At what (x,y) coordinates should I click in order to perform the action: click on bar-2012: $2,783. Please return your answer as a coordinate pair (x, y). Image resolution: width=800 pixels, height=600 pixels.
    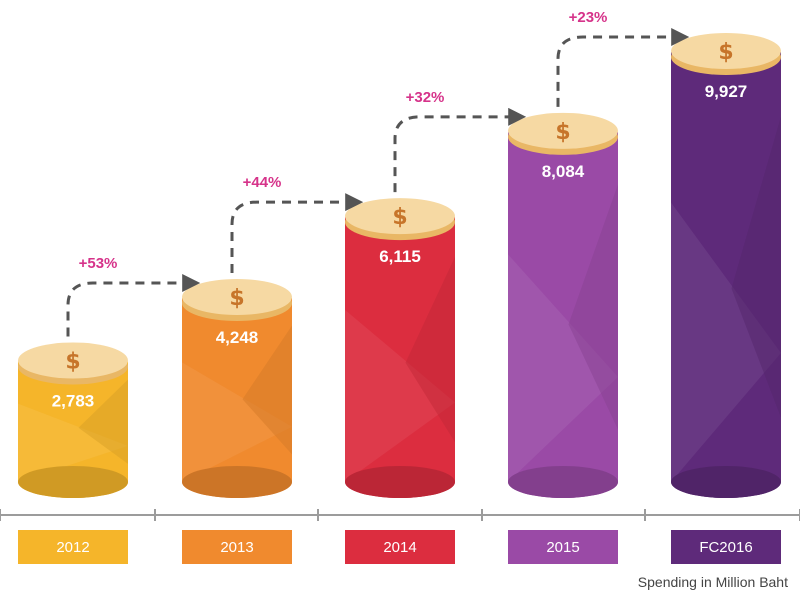
    Looking at the image, I should click on (73, 420).